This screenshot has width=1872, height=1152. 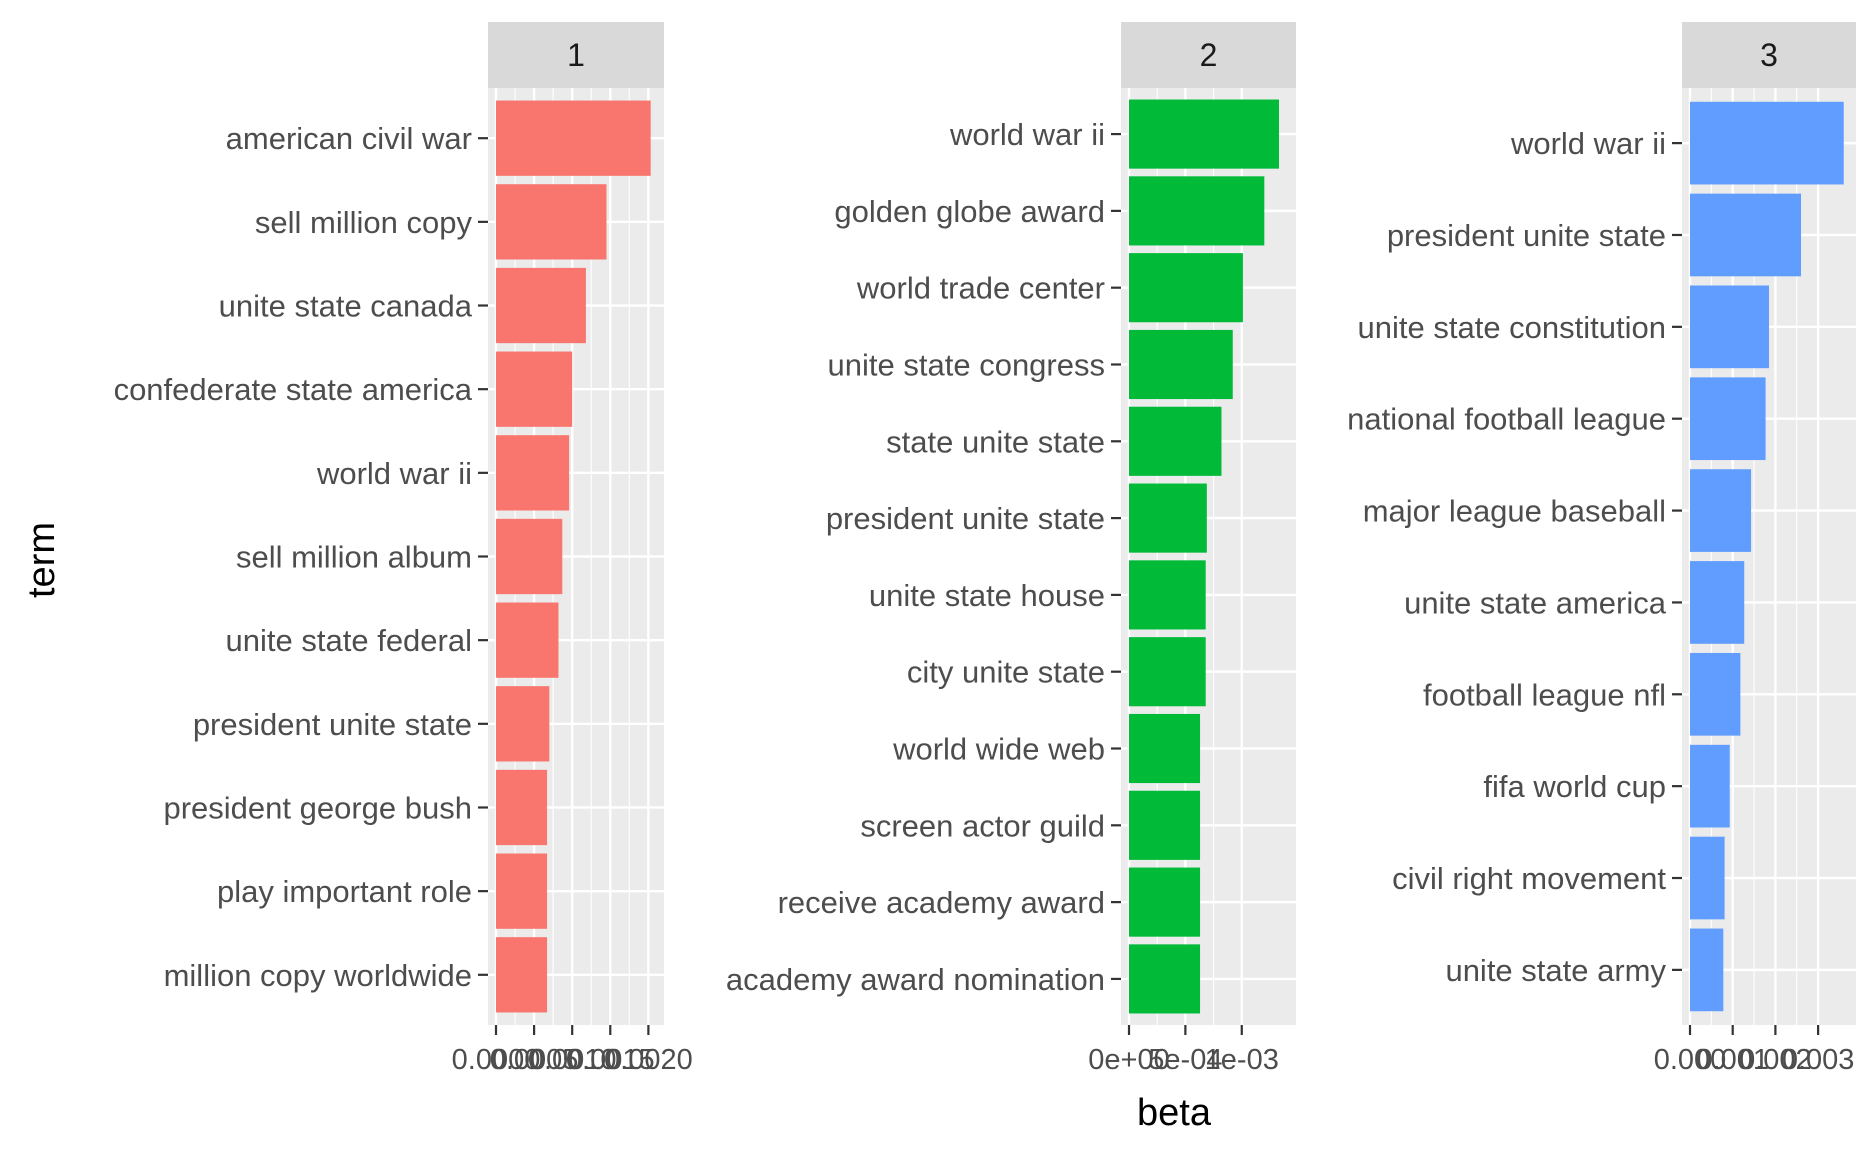 I want to click on category-label: million copy worldwide, so click(x=318, y=975).